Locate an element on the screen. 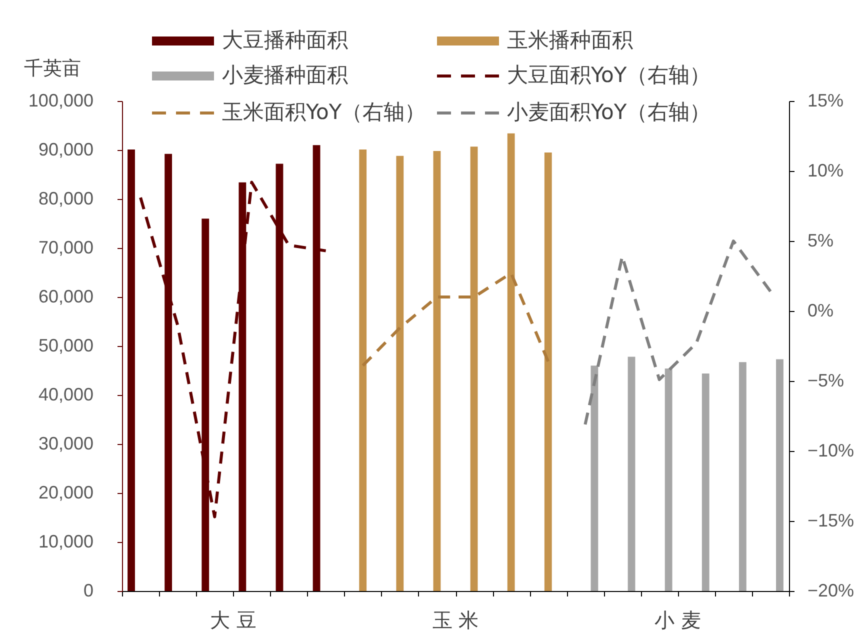  y2-tick-label: −15% is located at coordinates (831, 520).